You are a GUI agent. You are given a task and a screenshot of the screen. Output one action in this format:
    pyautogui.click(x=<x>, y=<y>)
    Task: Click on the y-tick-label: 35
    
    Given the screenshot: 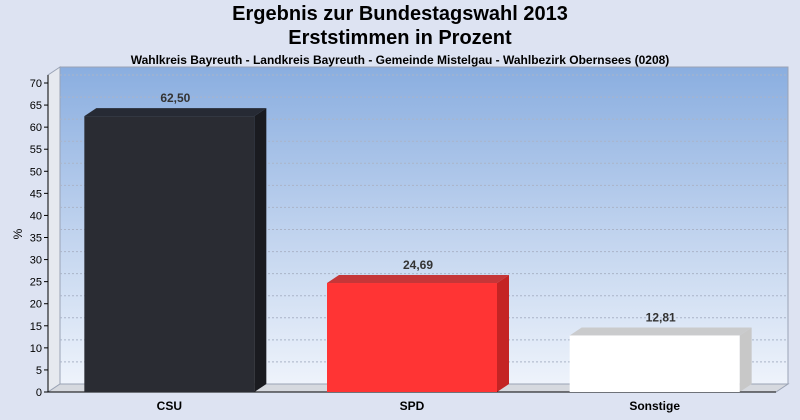 What is the action you would take?
    pyautogui.click(x=36, y=239)
    